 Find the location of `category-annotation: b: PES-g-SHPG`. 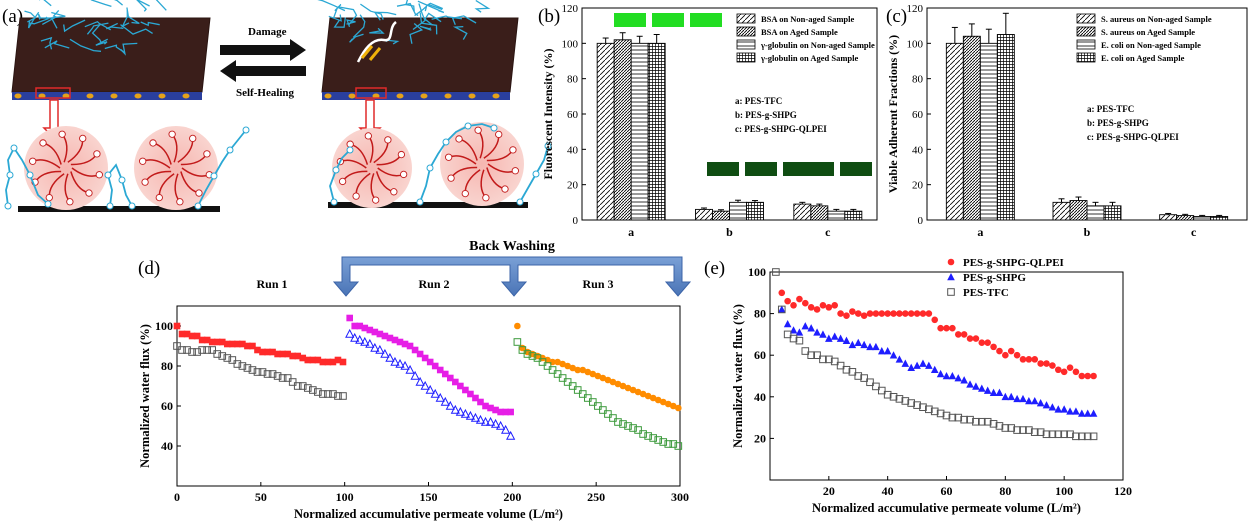

category-annotation: b: PES-g-SHPG is located at coordinates (1118, 123).